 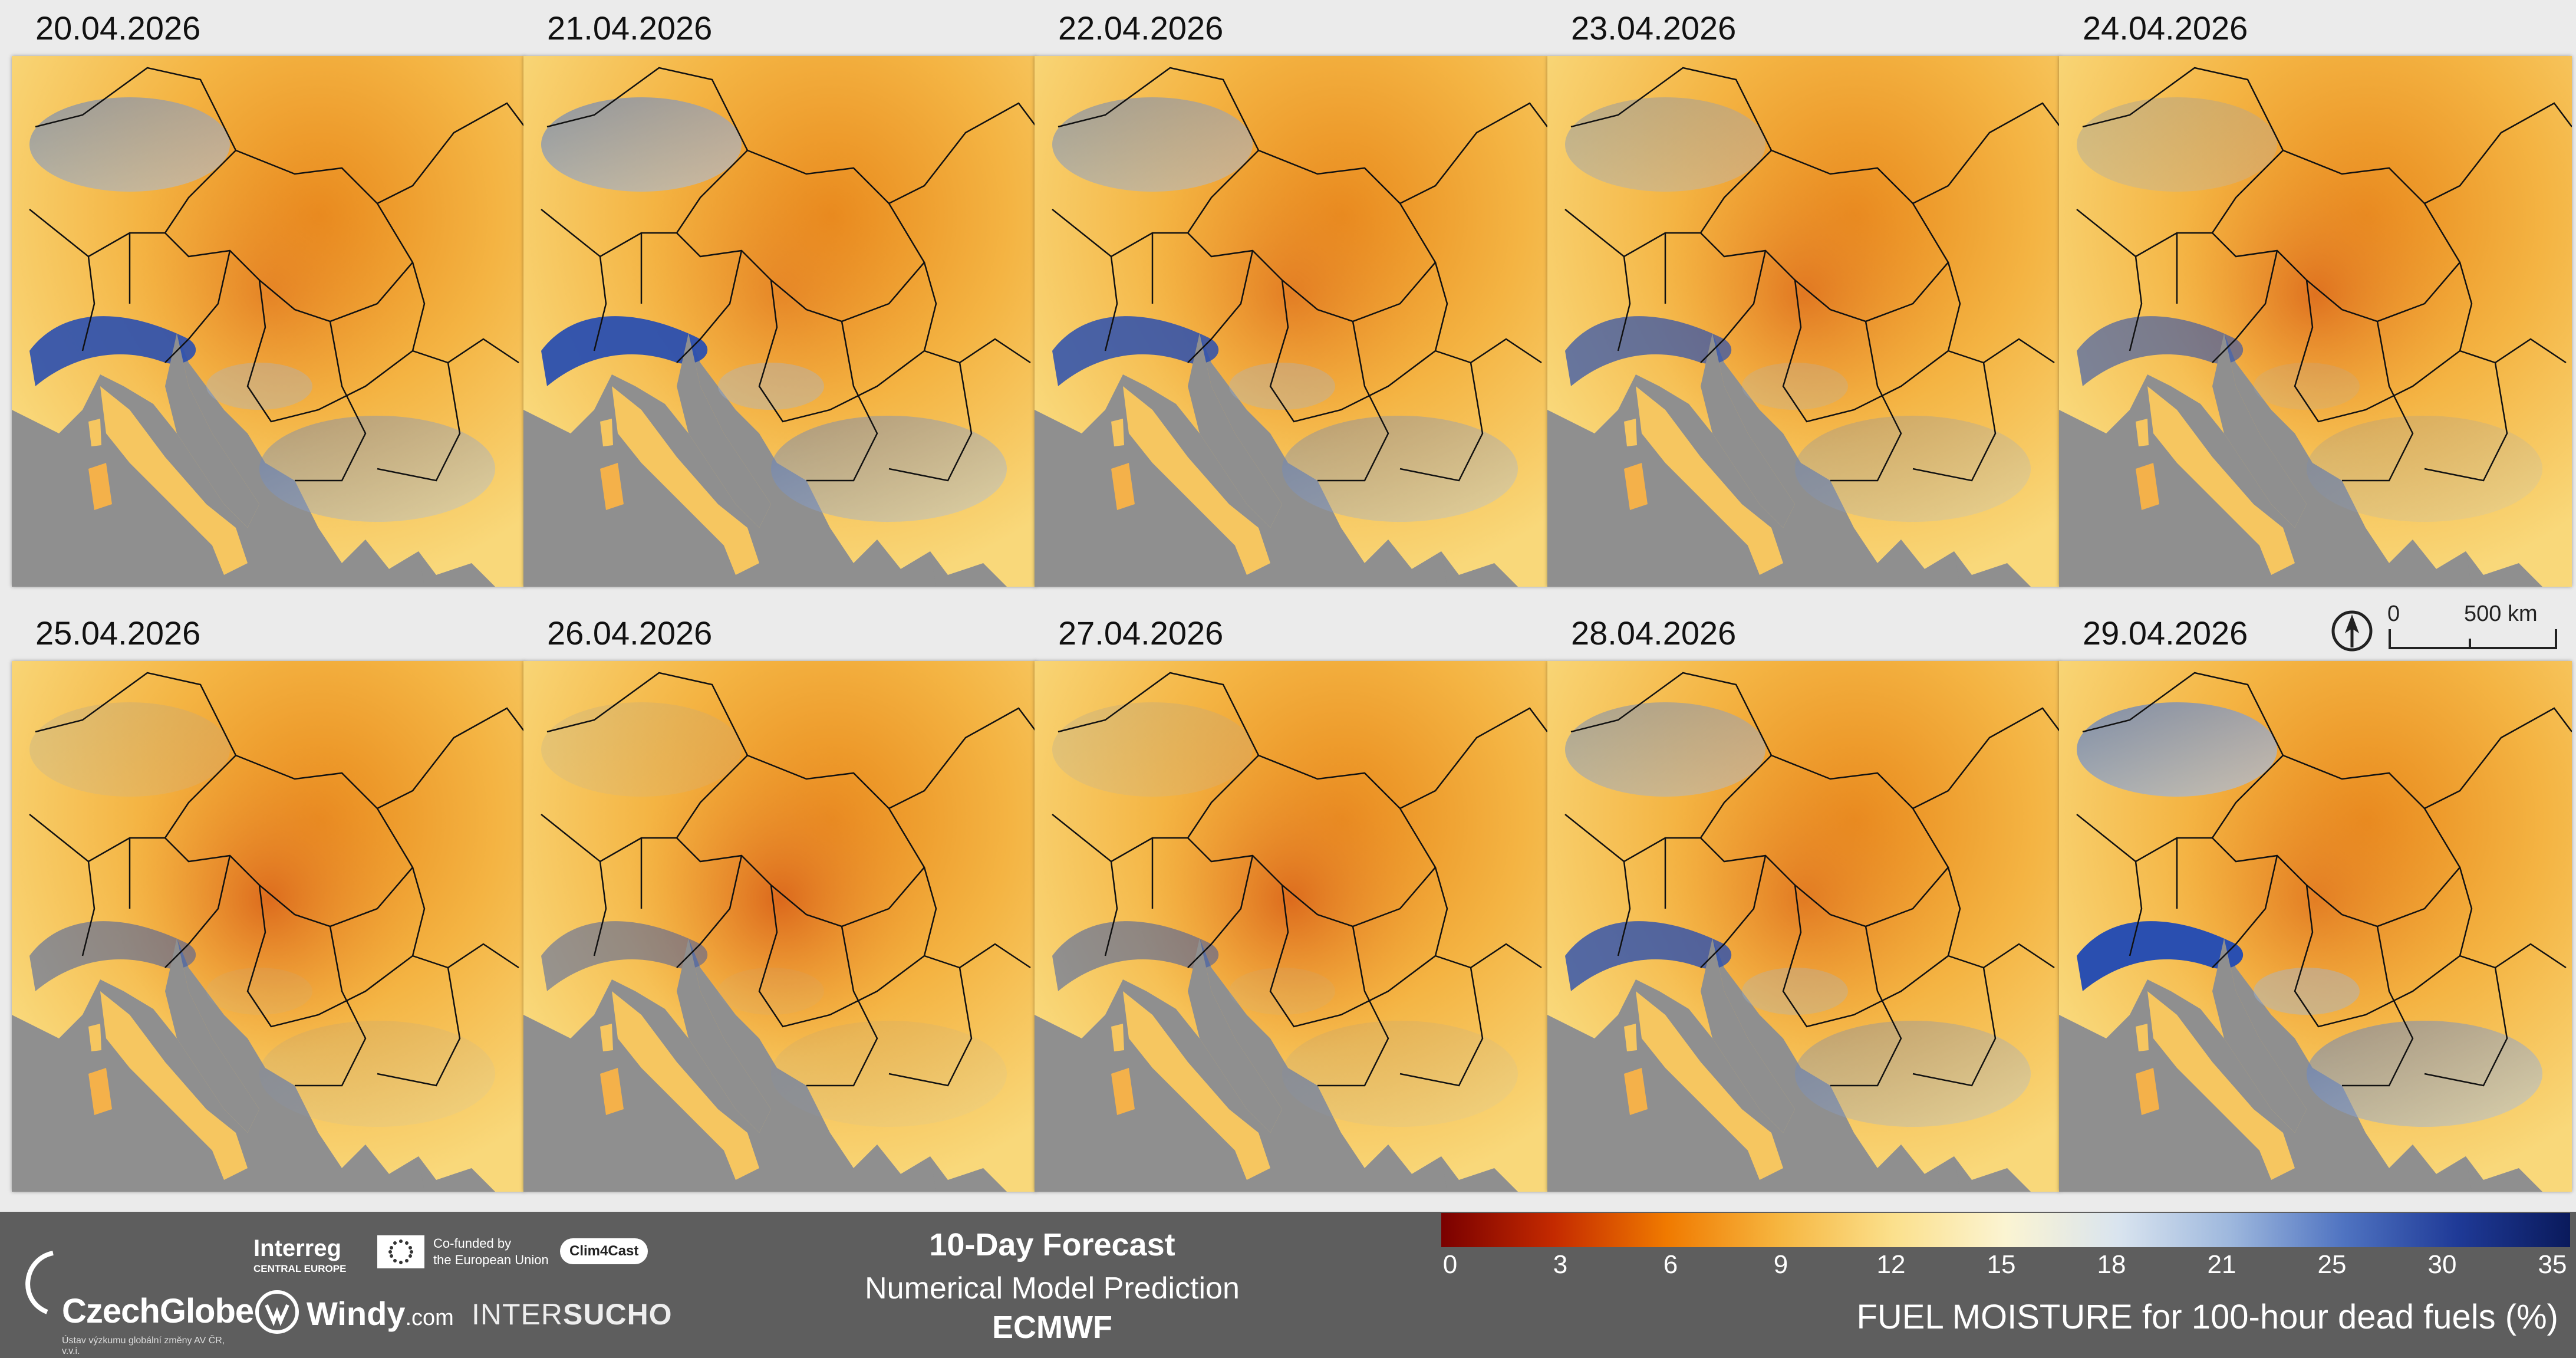 I want to click on panel-date: 21.04.2026, so click(x=630, y=28).